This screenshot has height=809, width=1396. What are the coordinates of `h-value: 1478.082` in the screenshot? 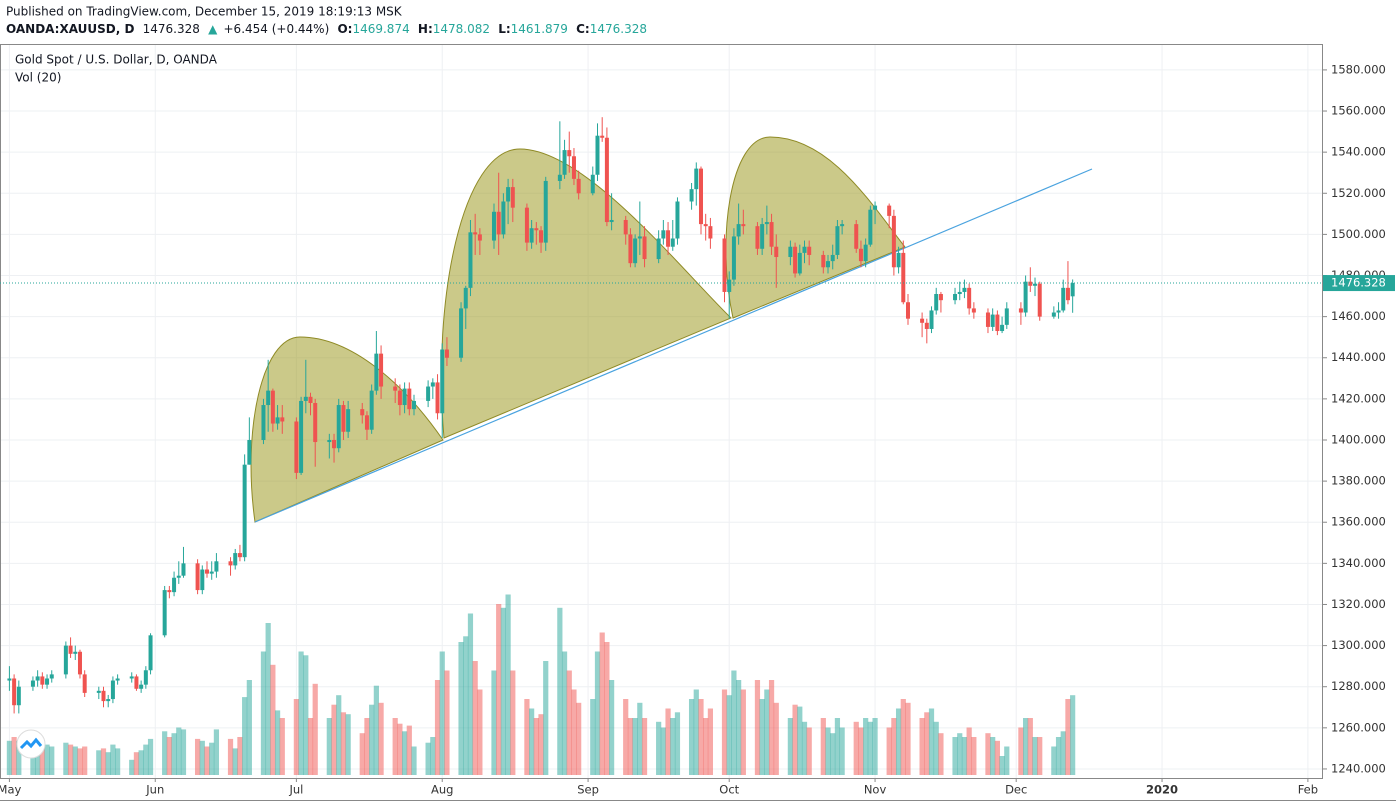 It's located at (461, 29).